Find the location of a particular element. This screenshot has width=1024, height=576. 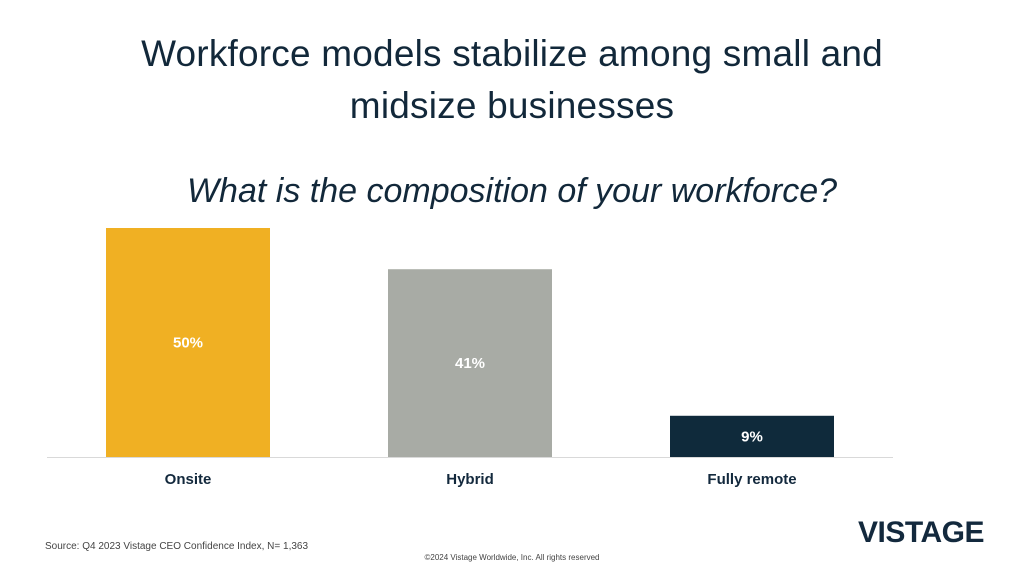

x-tick-label: Hybrid is located at coordinates (470, 479).